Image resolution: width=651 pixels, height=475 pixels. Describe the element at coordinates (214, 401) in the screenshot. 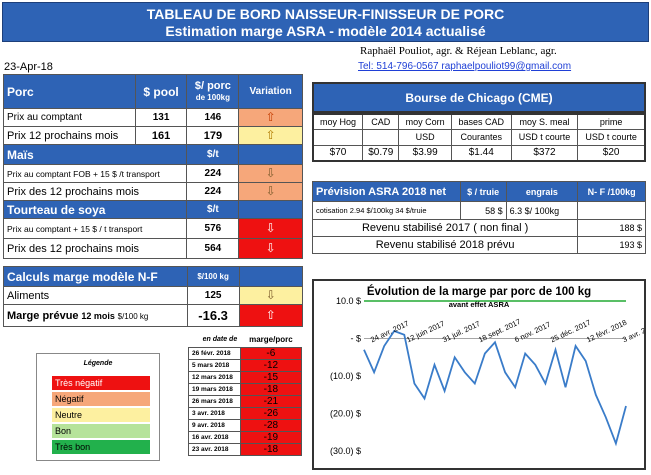

I see `history-date: 26 mars 2018` at that location.